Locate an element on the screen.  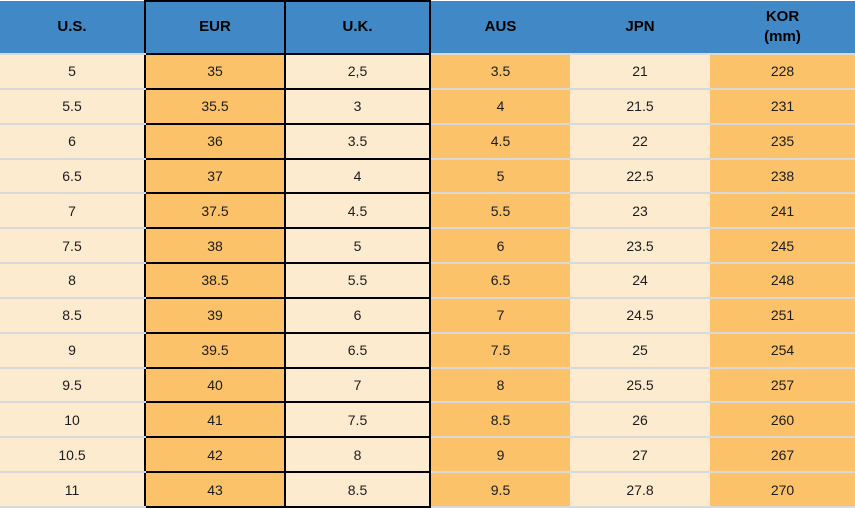
cell-aus: 6.5 is located at coordinates (500, 281).